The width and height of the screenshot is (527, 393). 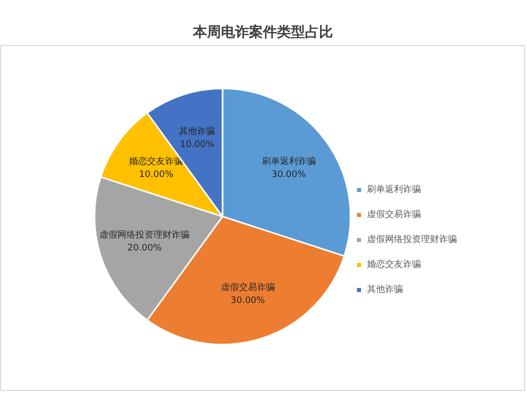 What do you see at coordinates (394, 190) in the screenshot?
I see `legend-label: 刷单返利诈骗` at bounding box center [394, 190].